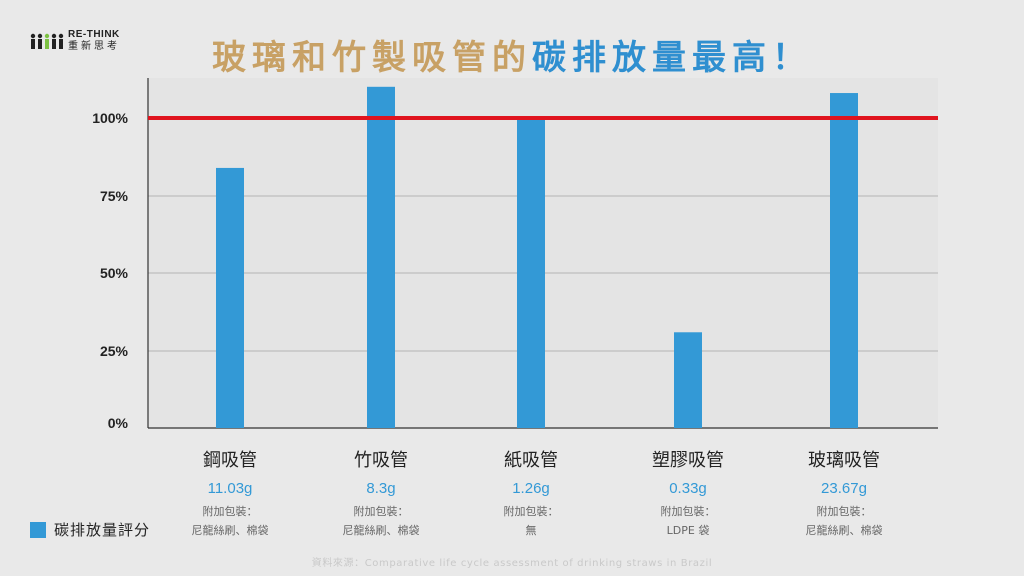 This screenshot has height=576, width=1024. I want to click on packaging-items: LDPE 袋, so click(688, 530).